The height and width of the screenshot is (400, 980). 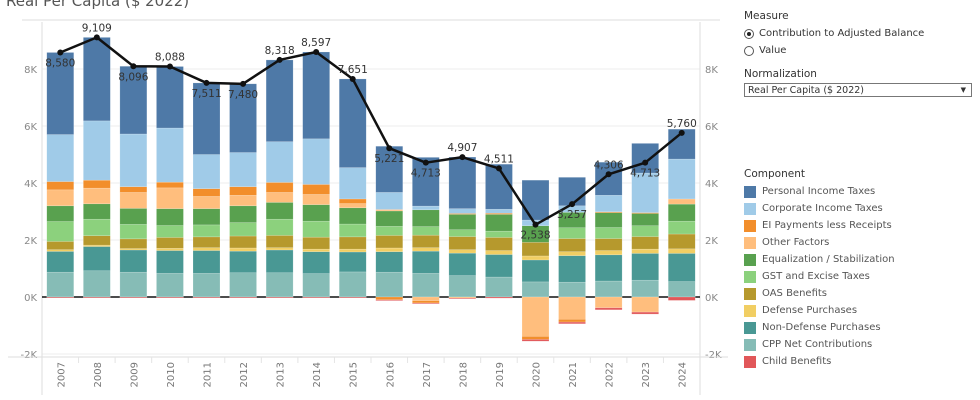 I want to click on x-tick-label: 2010, so click(x=171, y=374).